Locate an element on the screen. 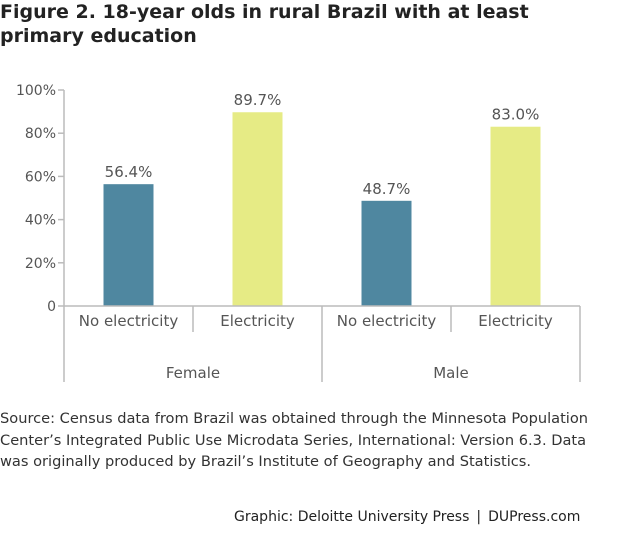  credit-graphic: Graphic: Deloitte University Press is located at coordinates (352, 517).